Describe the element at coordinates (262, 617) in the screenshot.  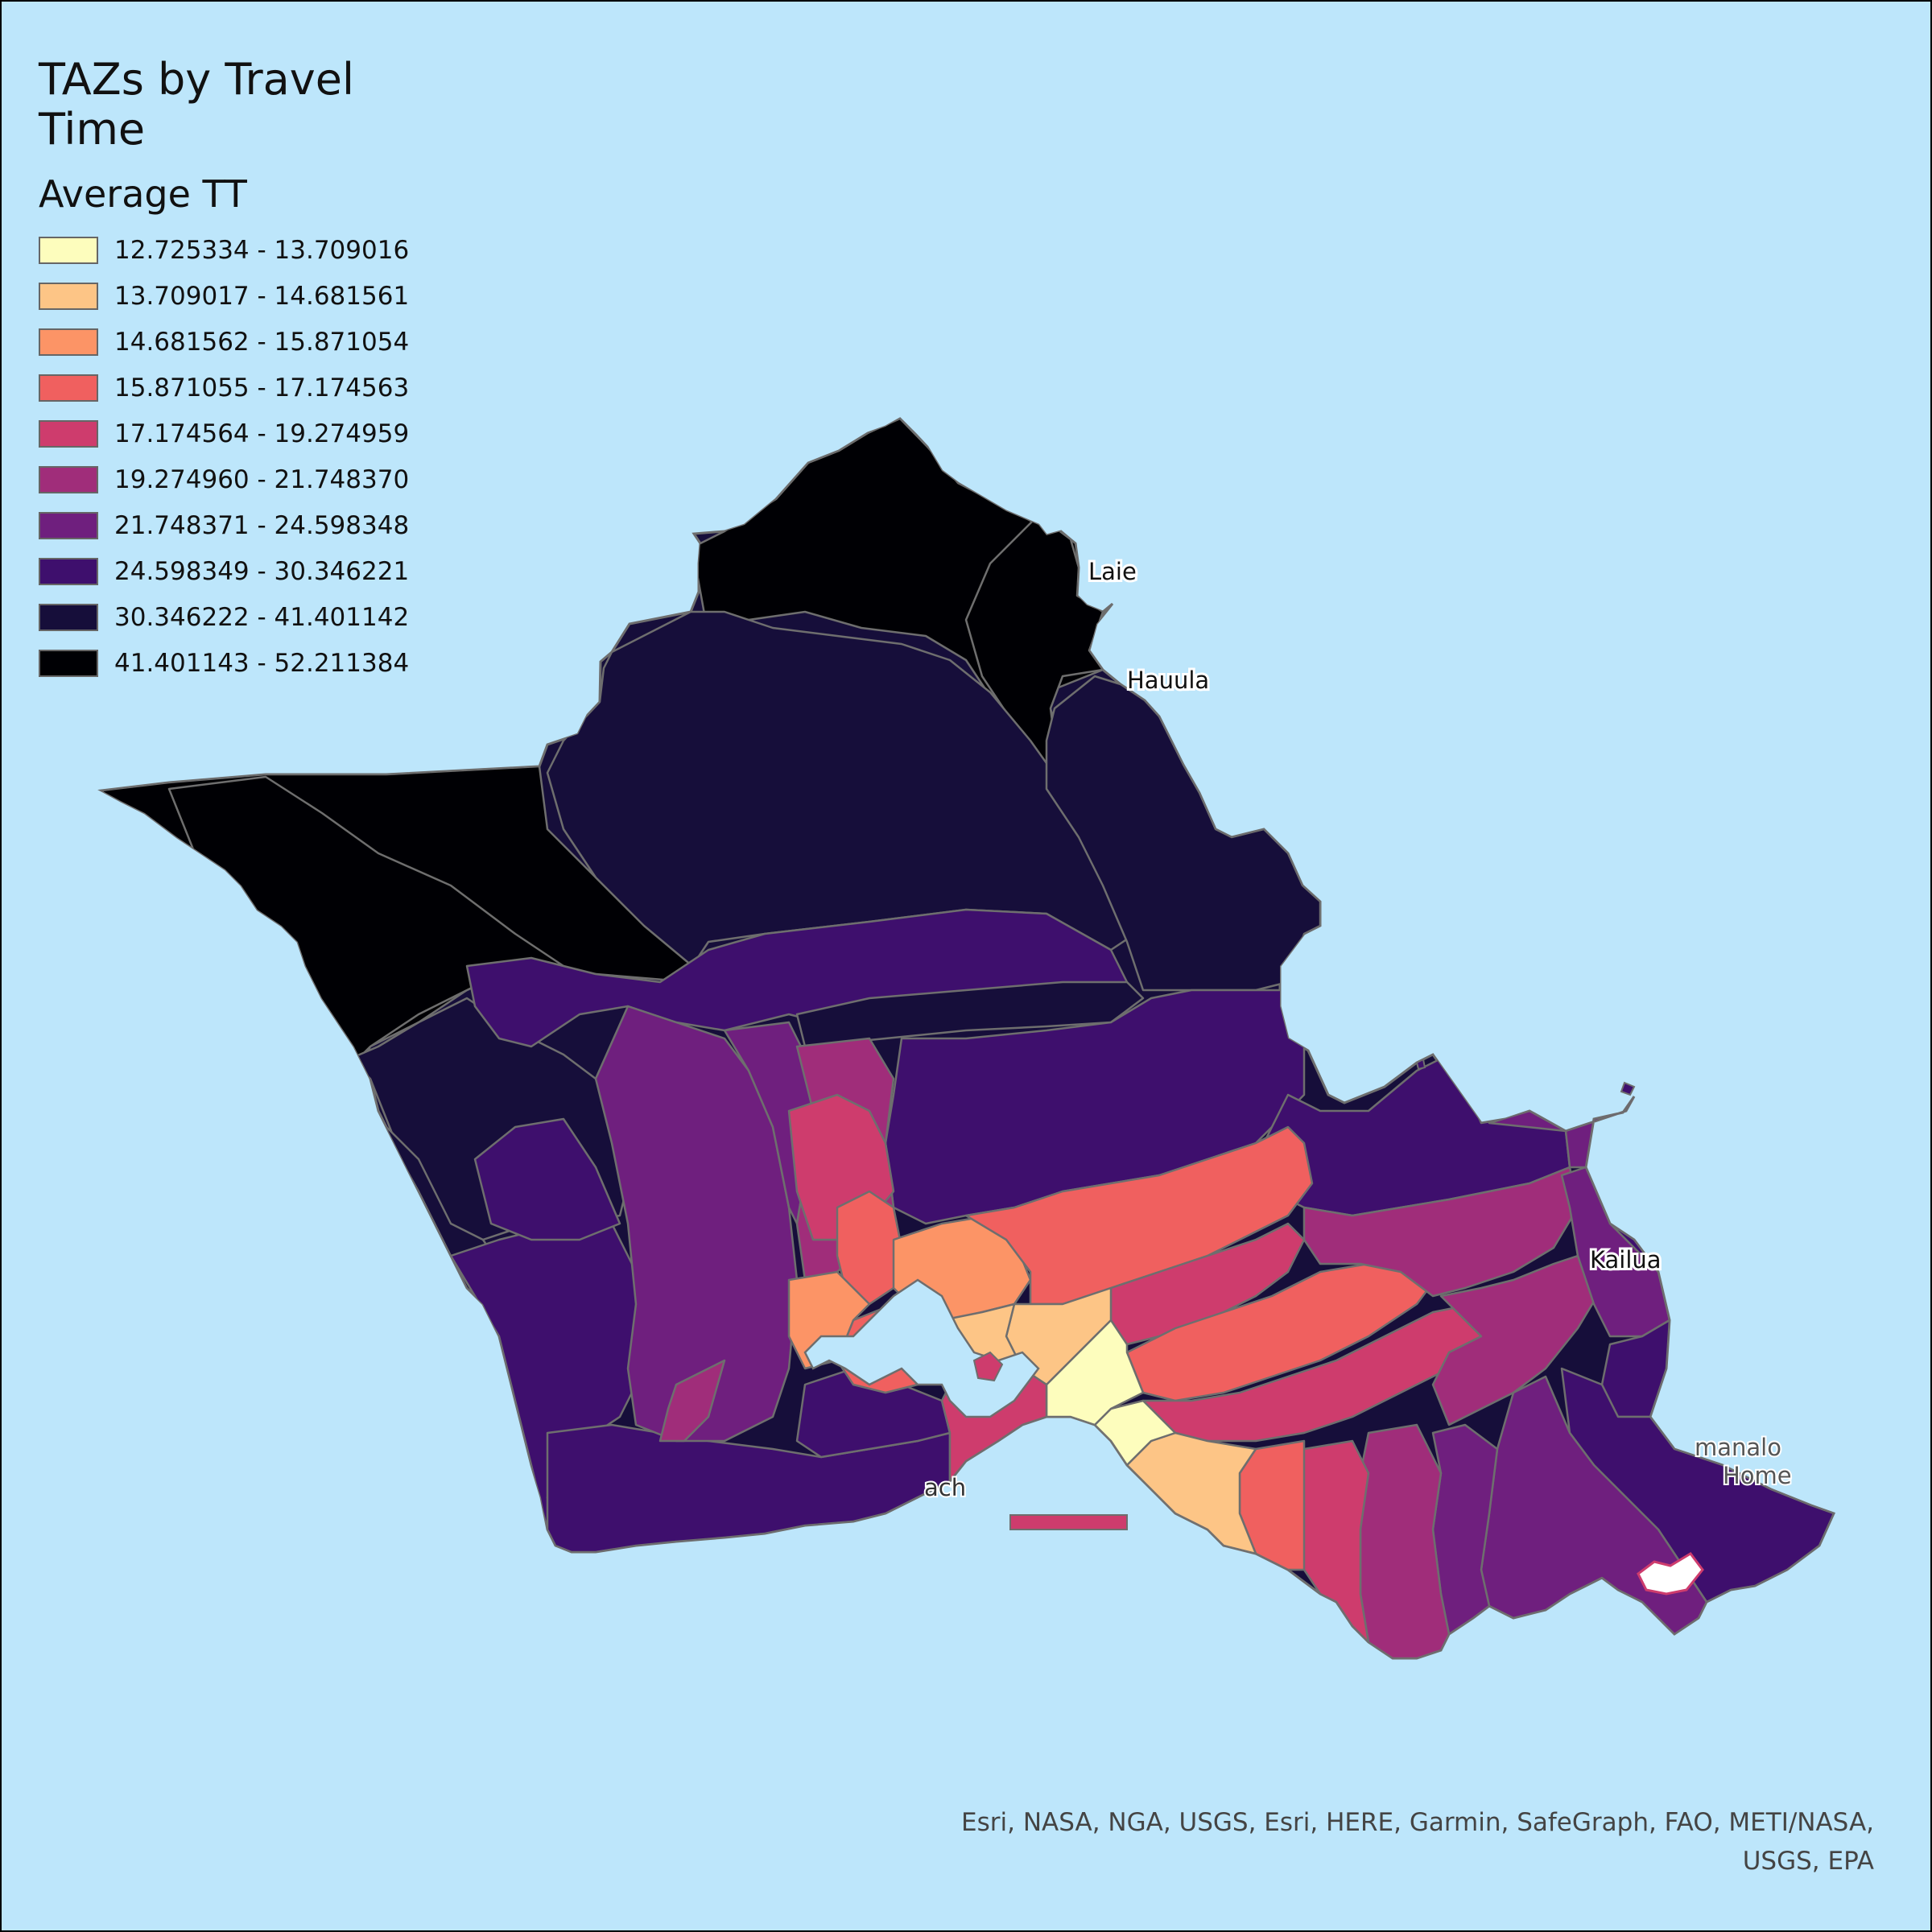
I see `legend-item-label: 30.346222 - 41.401142` at that location.